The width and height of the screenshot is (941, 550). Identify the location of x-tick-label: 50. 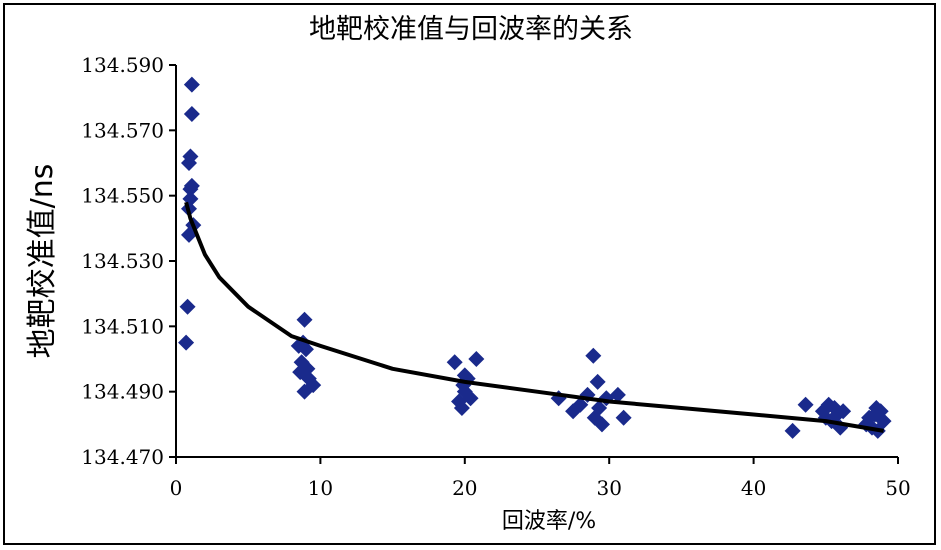
(897, 488).